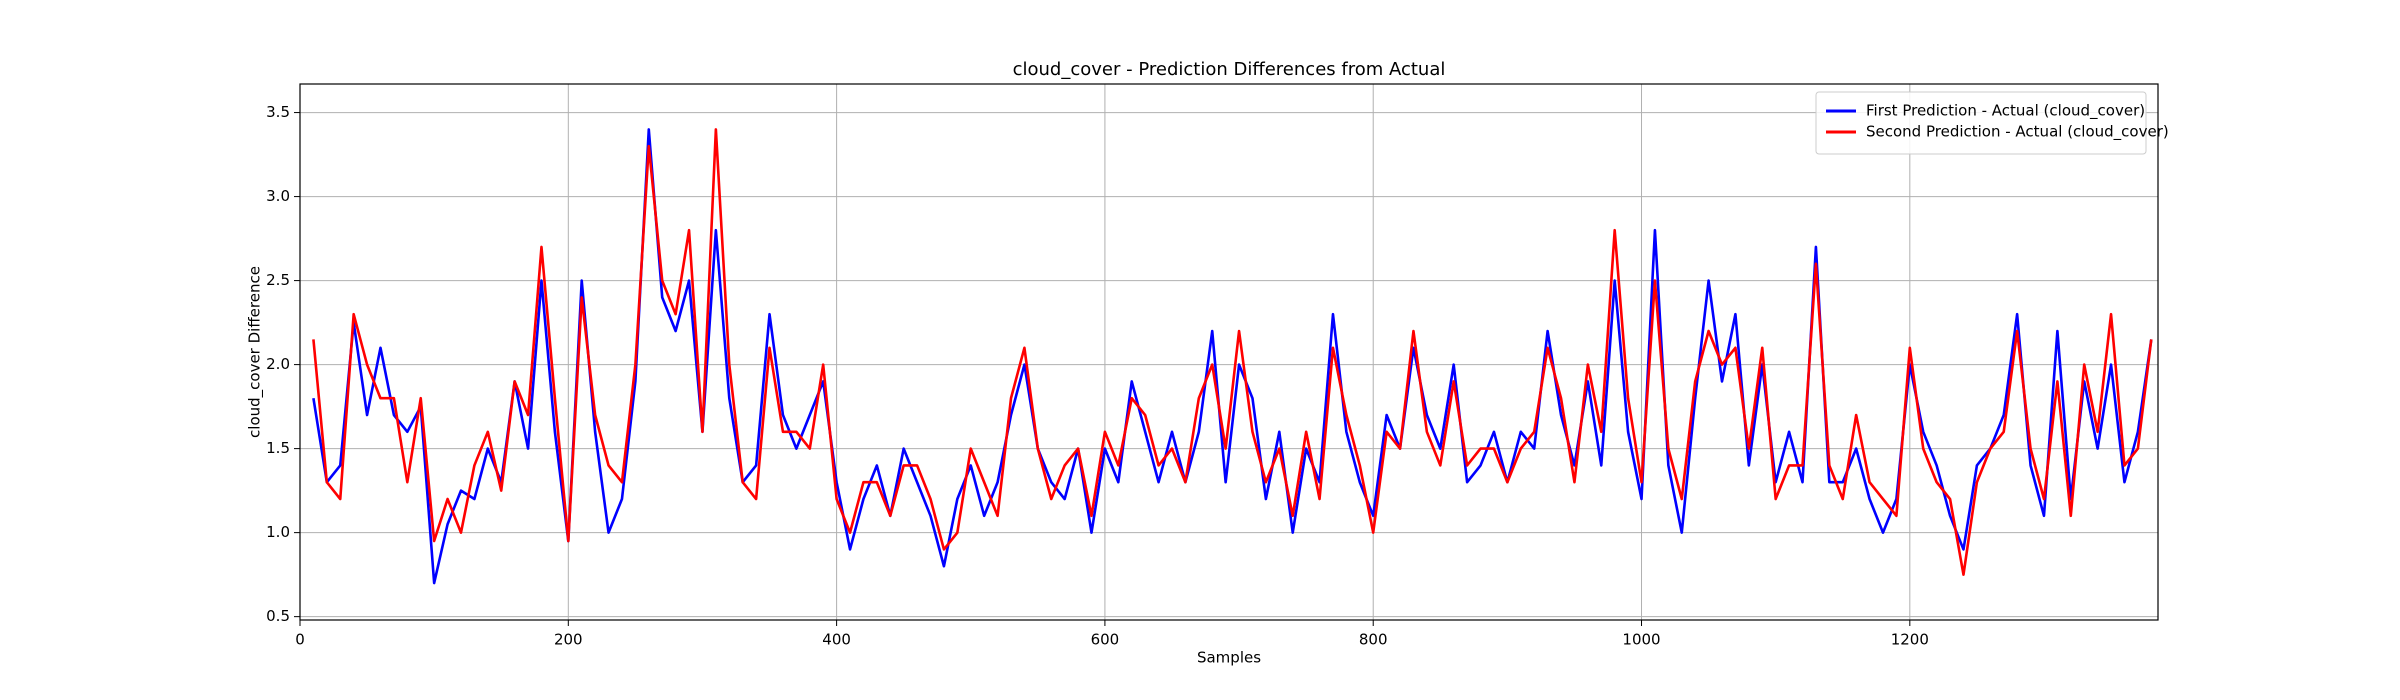 The image size is (2400, 700). I want to click on legend-box, so click(1981, 123).